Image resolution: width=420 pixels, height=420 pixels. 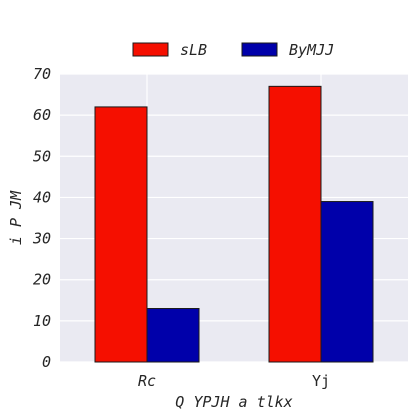 I want to click on y-tick-label: 10, so click(x=42, y=321).